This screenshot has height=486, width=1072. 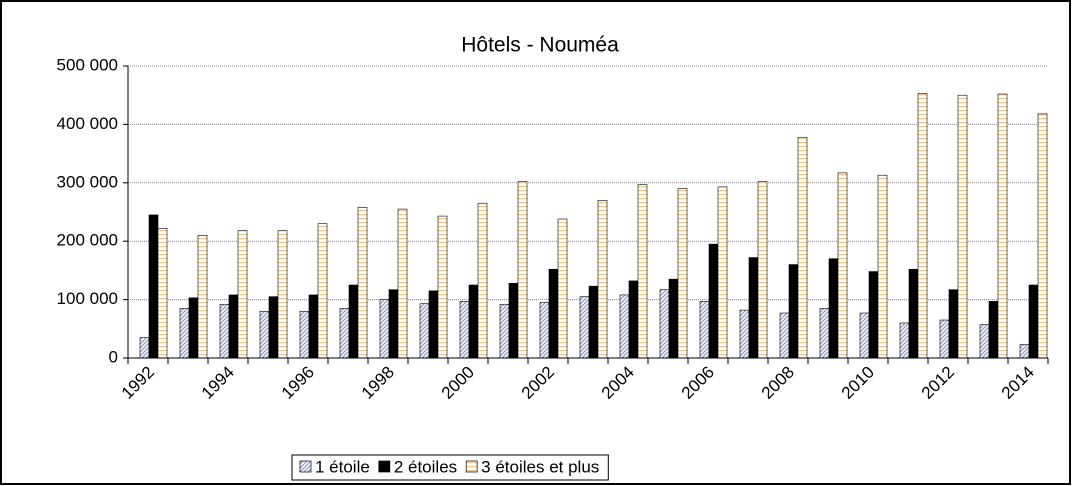 I want to click on chart-title: Hôtels - Nouméa, so click(x=540, y=45).